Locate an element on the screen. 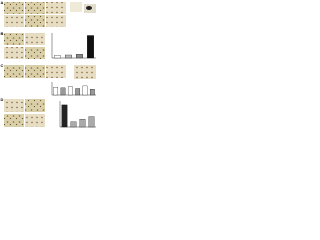 The image size is (320, 240). panel-a-images is located at coordinates (50, 14).